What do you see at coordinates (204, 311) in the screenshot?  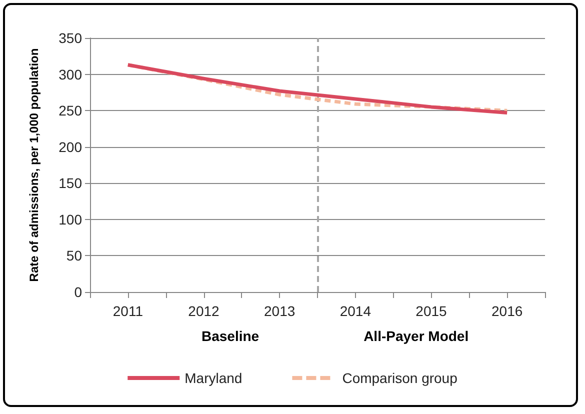 I see `x-tick-label: 2012` at bounding box center [204, 311].